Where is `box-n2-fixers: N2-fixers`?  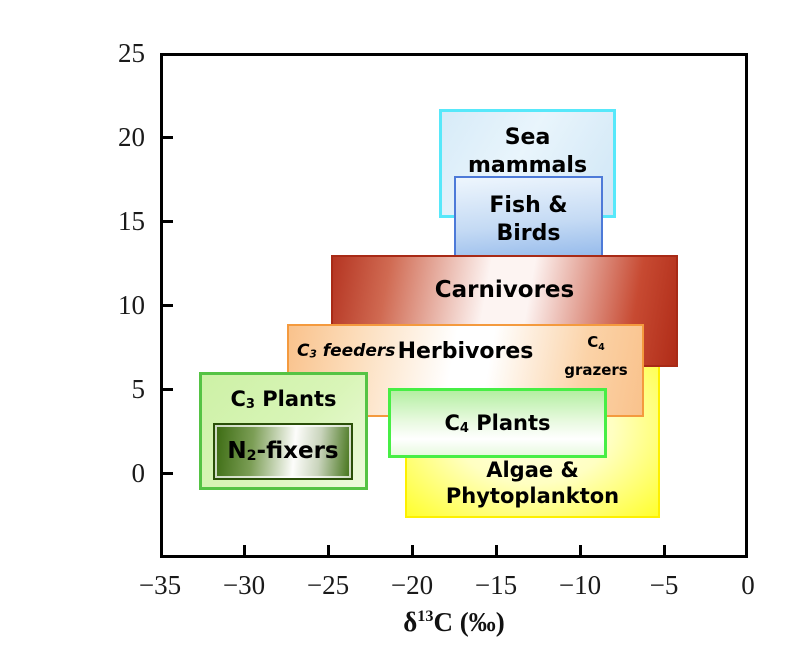 box-n2-fixers: N2-fixers is located at coordinates (283, 451).